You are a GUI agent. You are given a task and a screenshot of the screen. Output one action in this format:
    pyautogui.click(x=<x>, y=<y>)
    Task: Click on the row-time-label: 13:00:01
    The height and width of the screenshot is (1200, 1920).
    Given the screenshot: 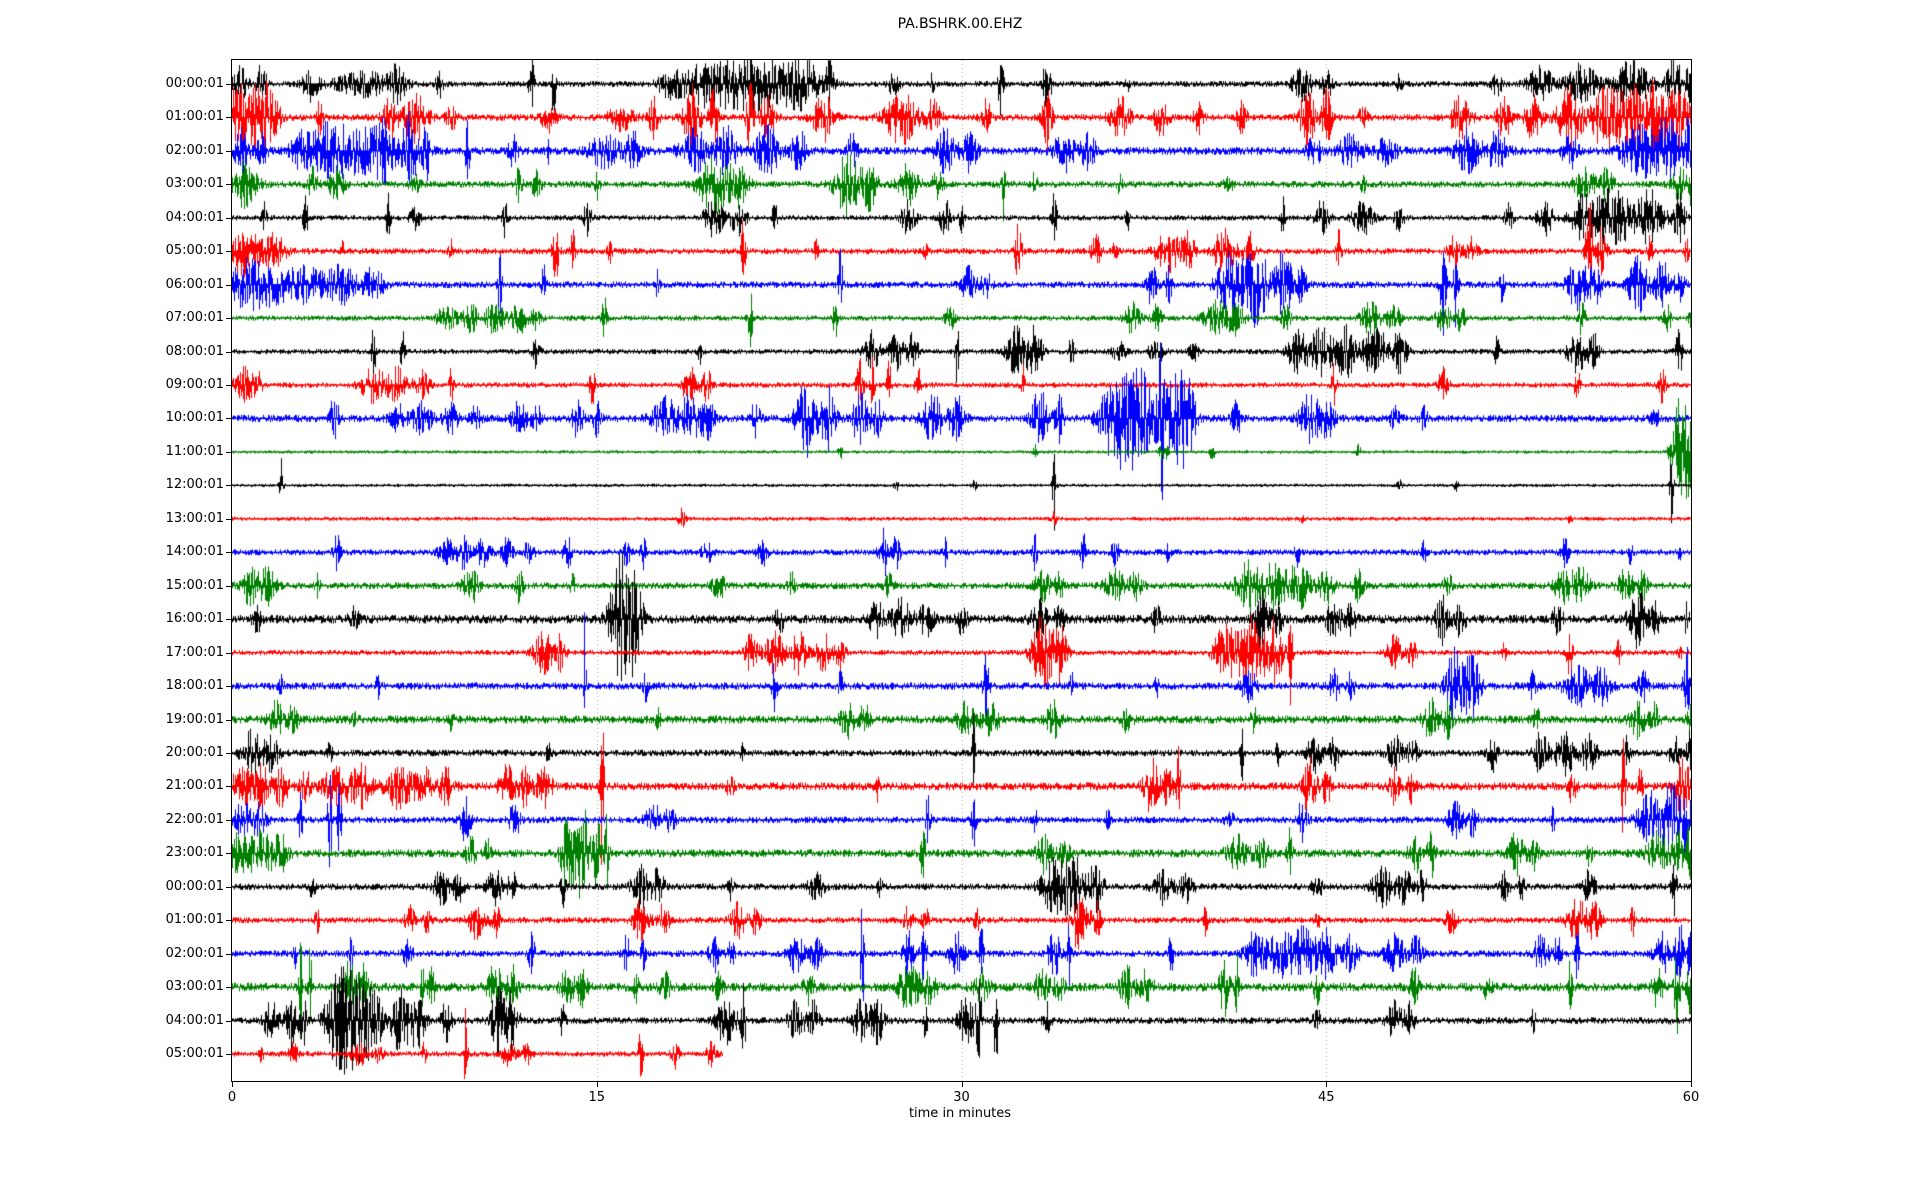 What is the action you would take?
    pyautogui.click(x=194, y=518)
    